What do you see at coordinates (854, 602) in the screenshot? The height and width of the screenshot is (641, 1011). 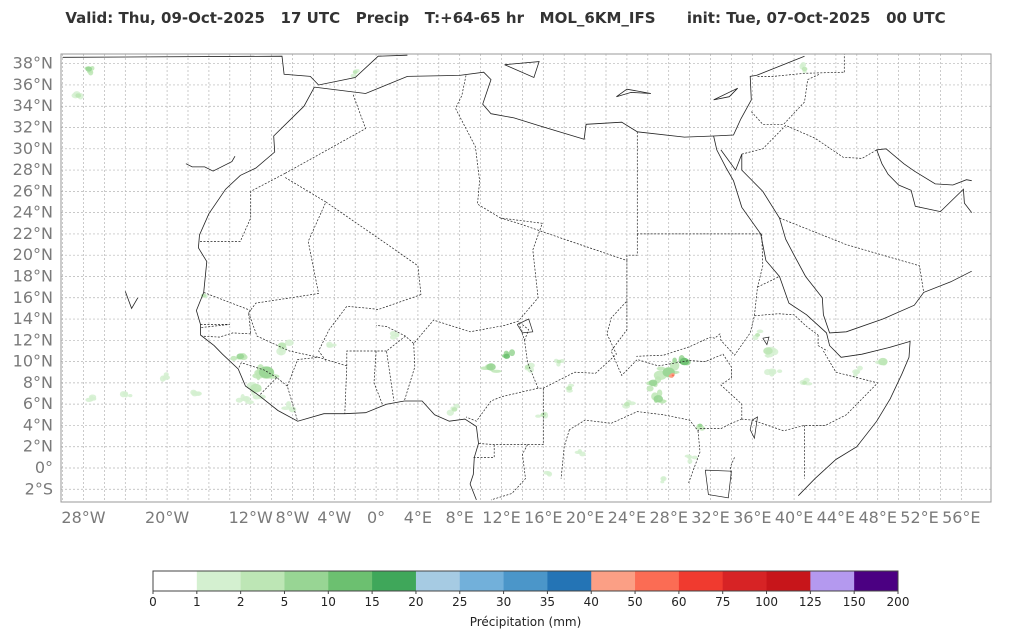 I see `colorbar-tick-label: 150` at bounding box center [854, 602].